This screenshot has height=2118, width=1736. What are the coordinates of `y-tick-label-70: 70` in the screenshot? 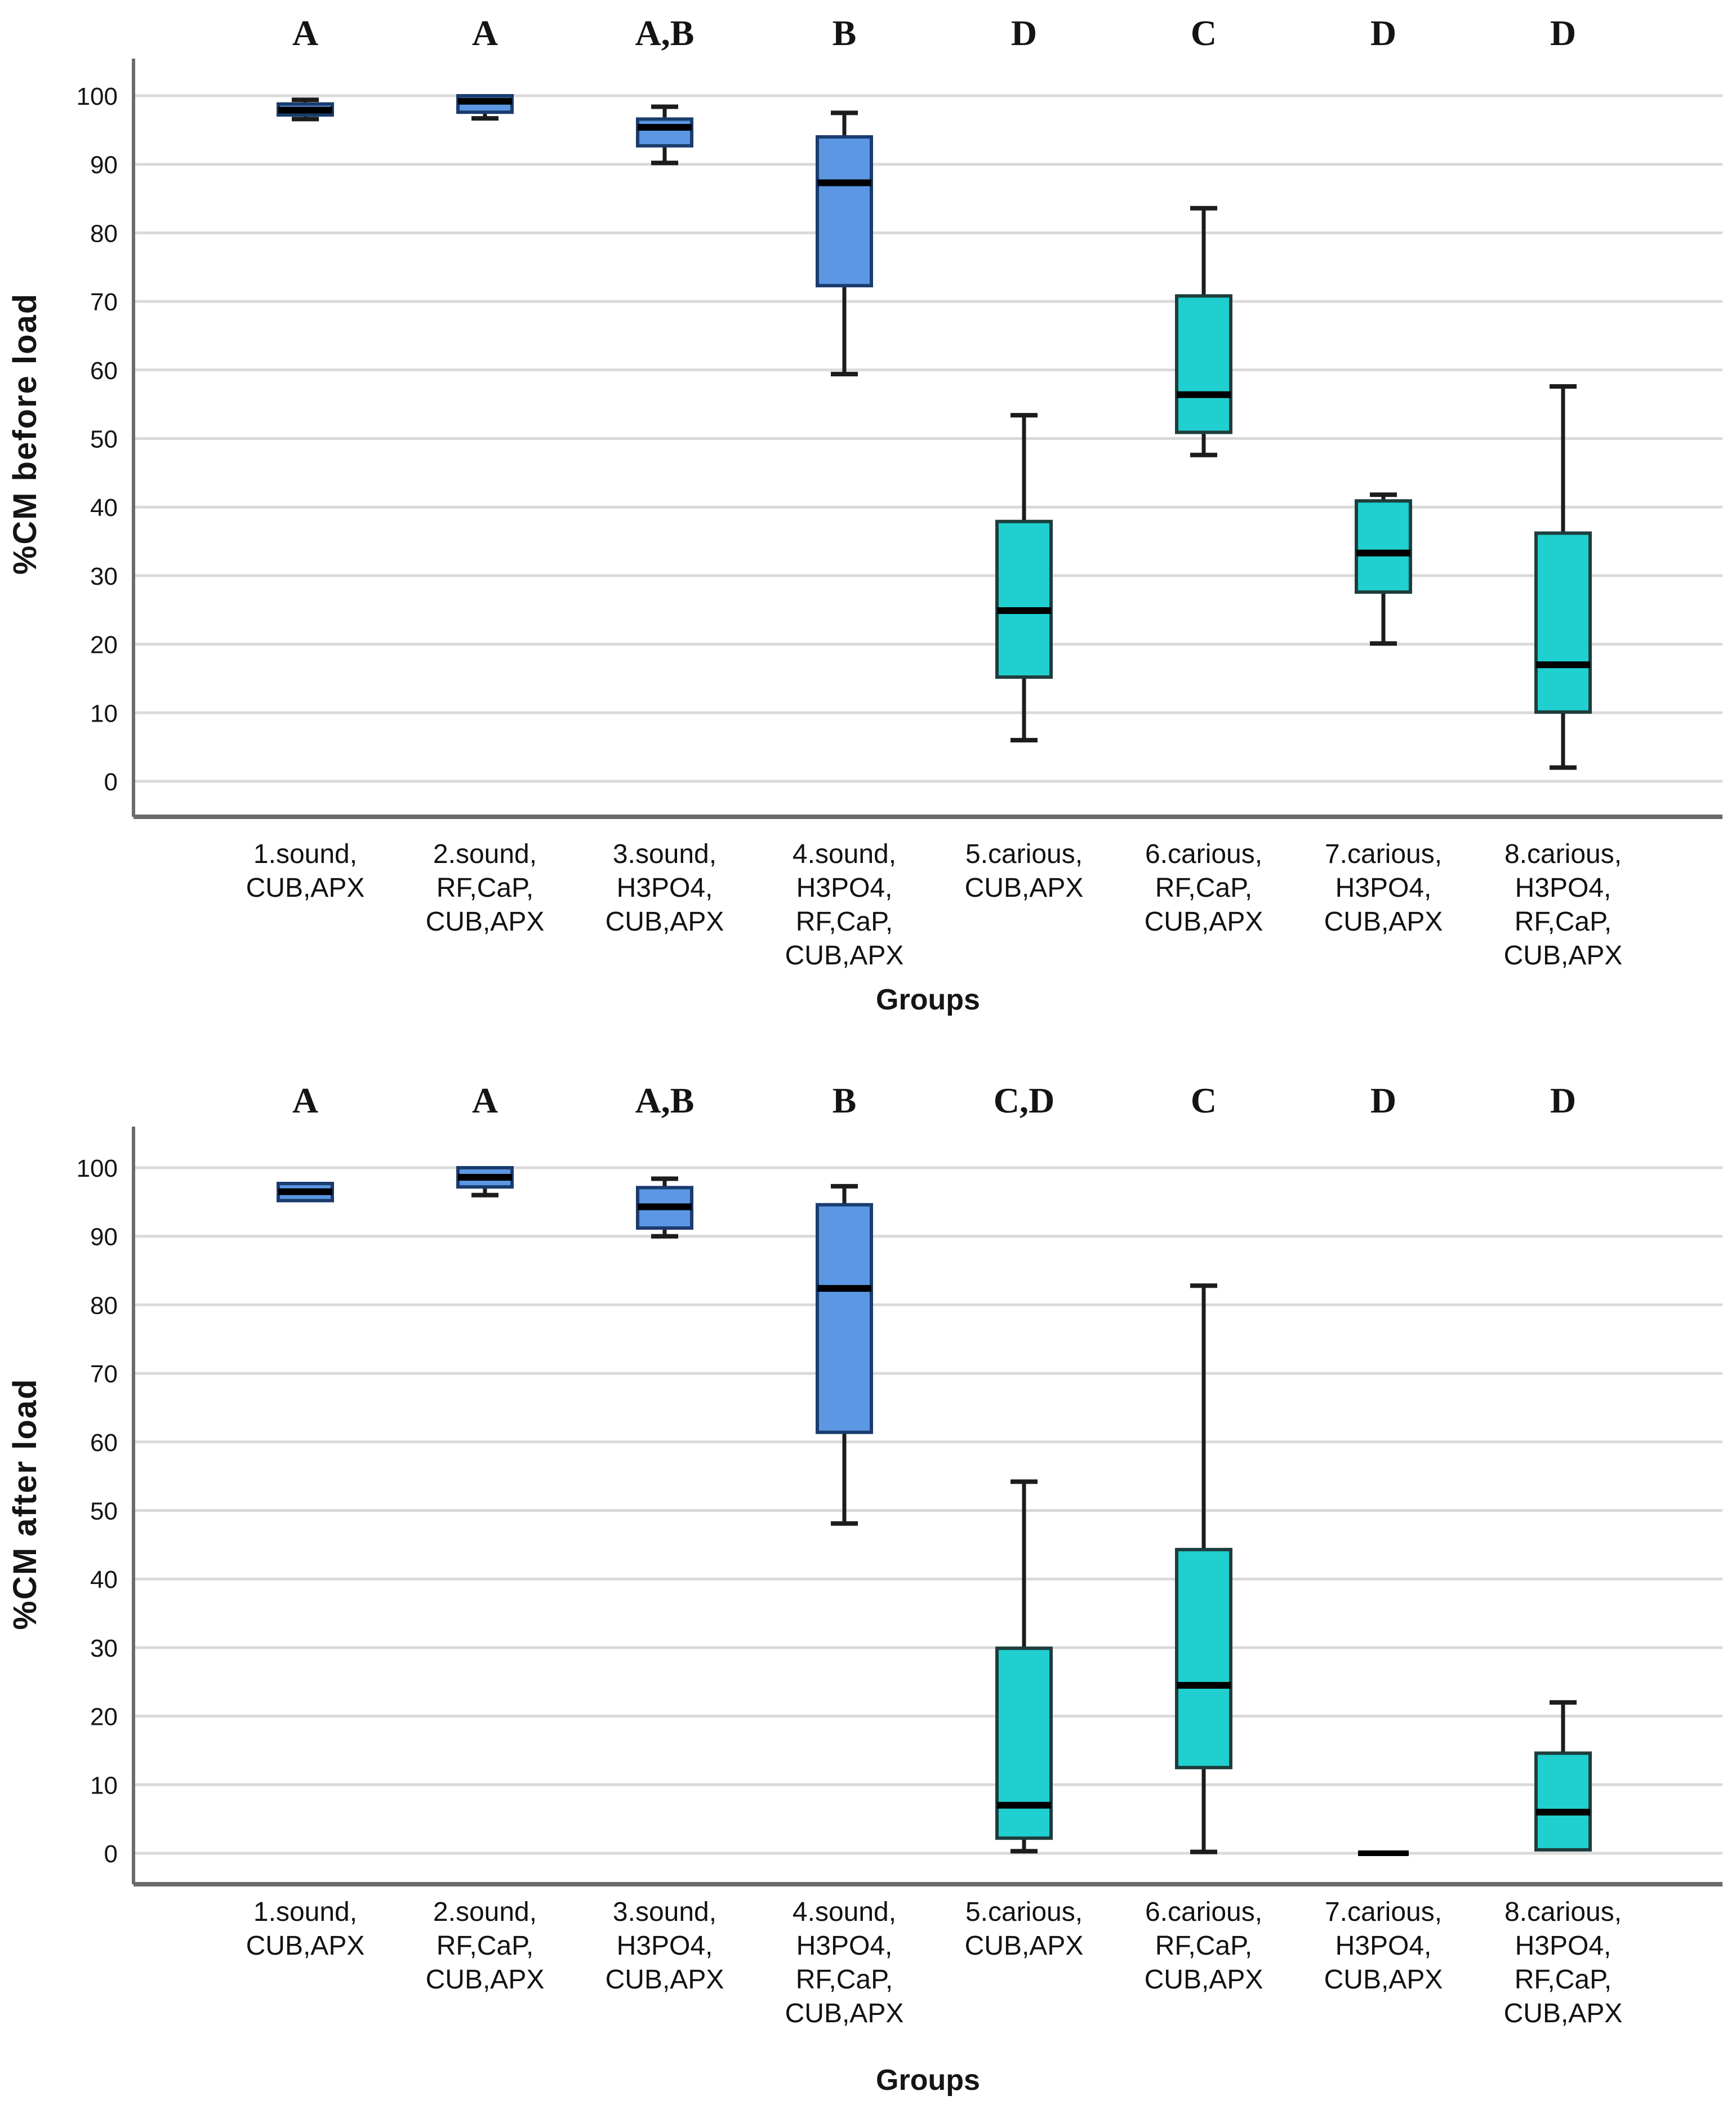 It's located at (104, 1374).